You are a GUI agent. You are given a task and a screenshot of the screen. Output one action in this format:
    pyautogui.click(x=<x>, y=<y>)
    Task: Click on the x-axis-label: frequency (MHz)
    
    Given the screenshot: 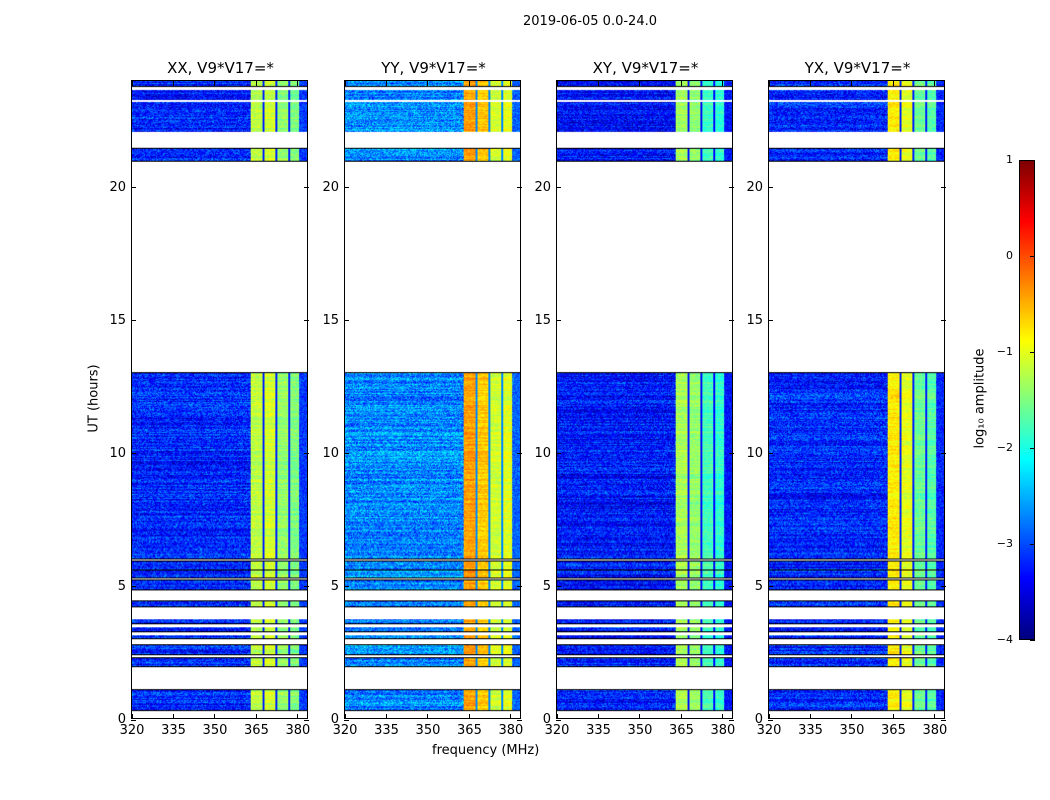 What is the action you would take?
    pyautogui.click(x=486, y=750)
    